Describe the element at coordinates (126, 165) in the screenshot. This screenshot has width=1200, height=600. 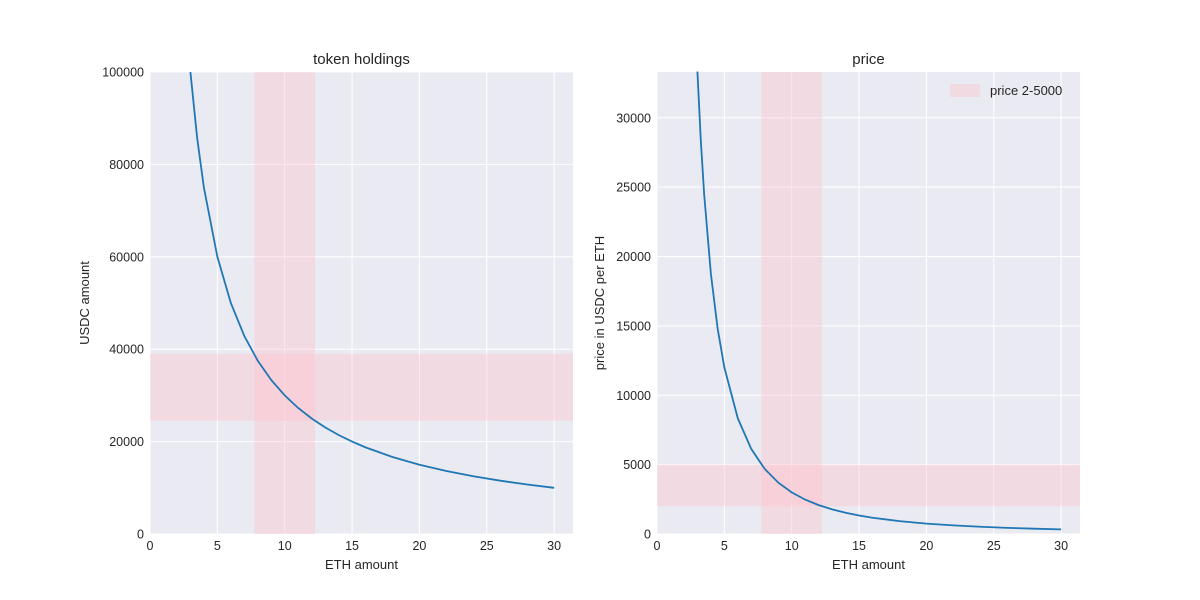
I see `y-tick-label: 80000` at that location.